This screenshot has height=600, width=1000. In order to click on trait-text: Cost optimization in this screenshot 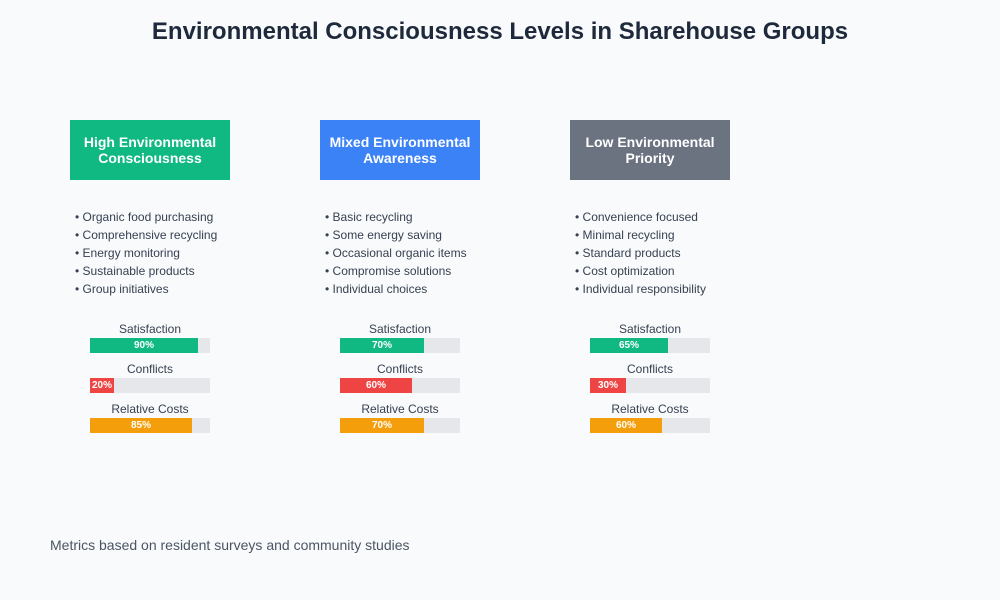, I will do `click(628, 271)`.